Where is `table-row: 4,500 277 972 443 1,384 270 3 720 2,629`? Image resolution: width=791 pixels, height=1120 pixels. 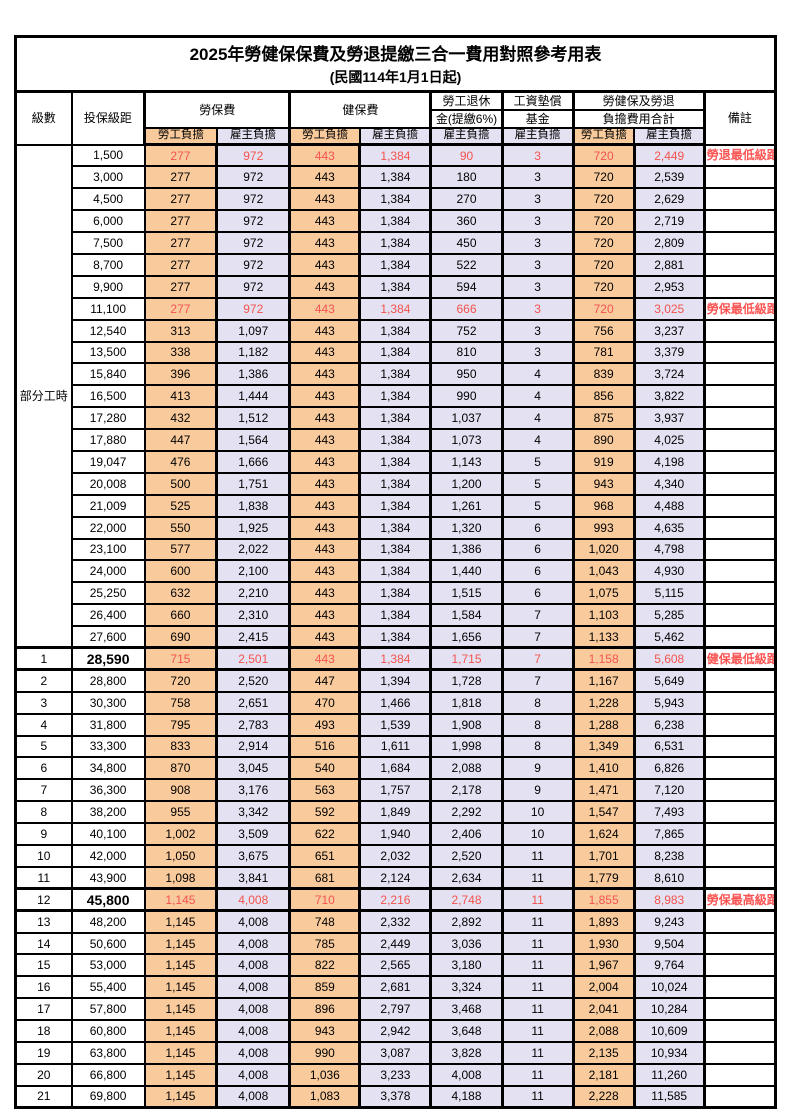 table-row: 4,500 277 972 443 1,384 270 3 720 2,629 is located at coordinates (396, 199).